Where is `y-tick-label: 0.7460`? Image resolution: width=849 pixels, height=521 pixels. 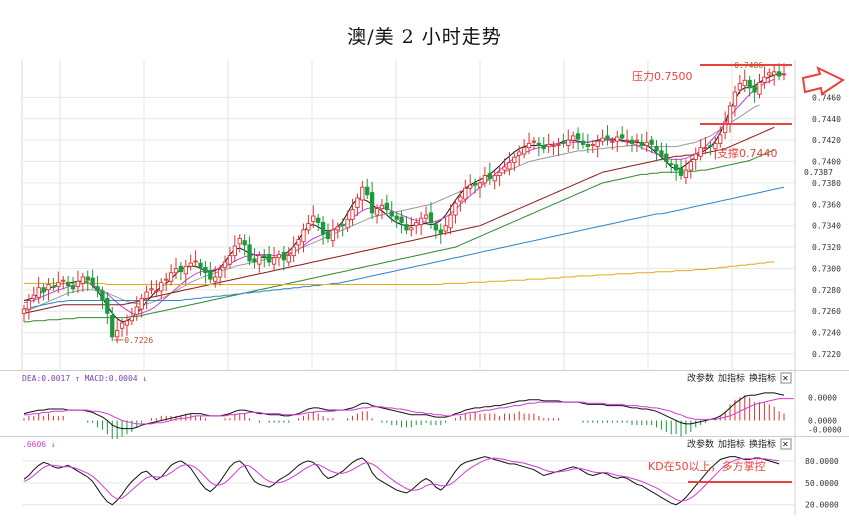
y-tick-label: 0.7460 is located at coordinates (826, 97).